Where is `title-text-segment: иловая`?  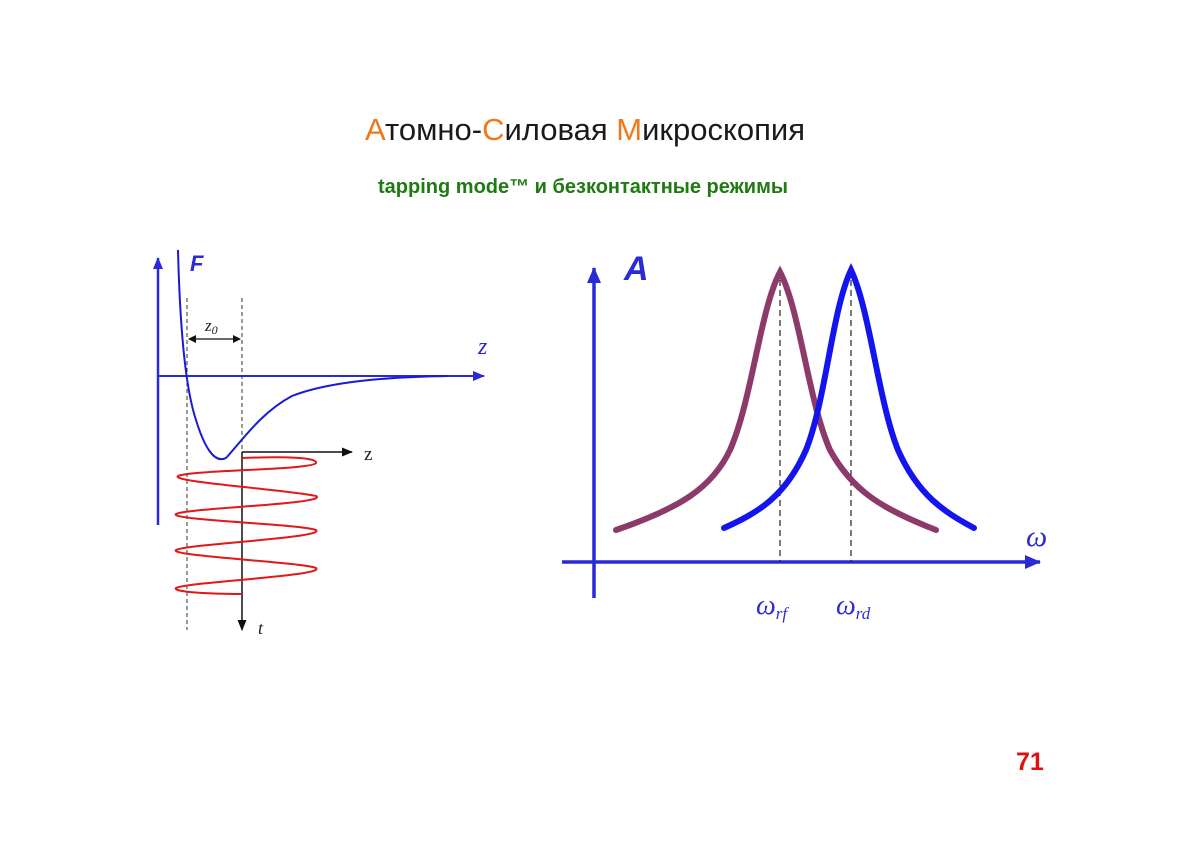 title-text-segment: иловая is located at coordinates (560, 129).